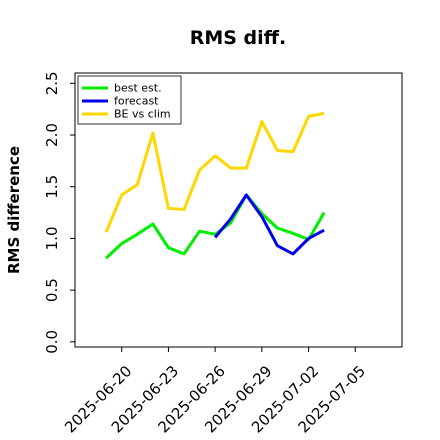  What do you see at coordinates (52, 290) in the screenshot?
I see `y-tick-label: 0.5` at bounding box center [52, 290].